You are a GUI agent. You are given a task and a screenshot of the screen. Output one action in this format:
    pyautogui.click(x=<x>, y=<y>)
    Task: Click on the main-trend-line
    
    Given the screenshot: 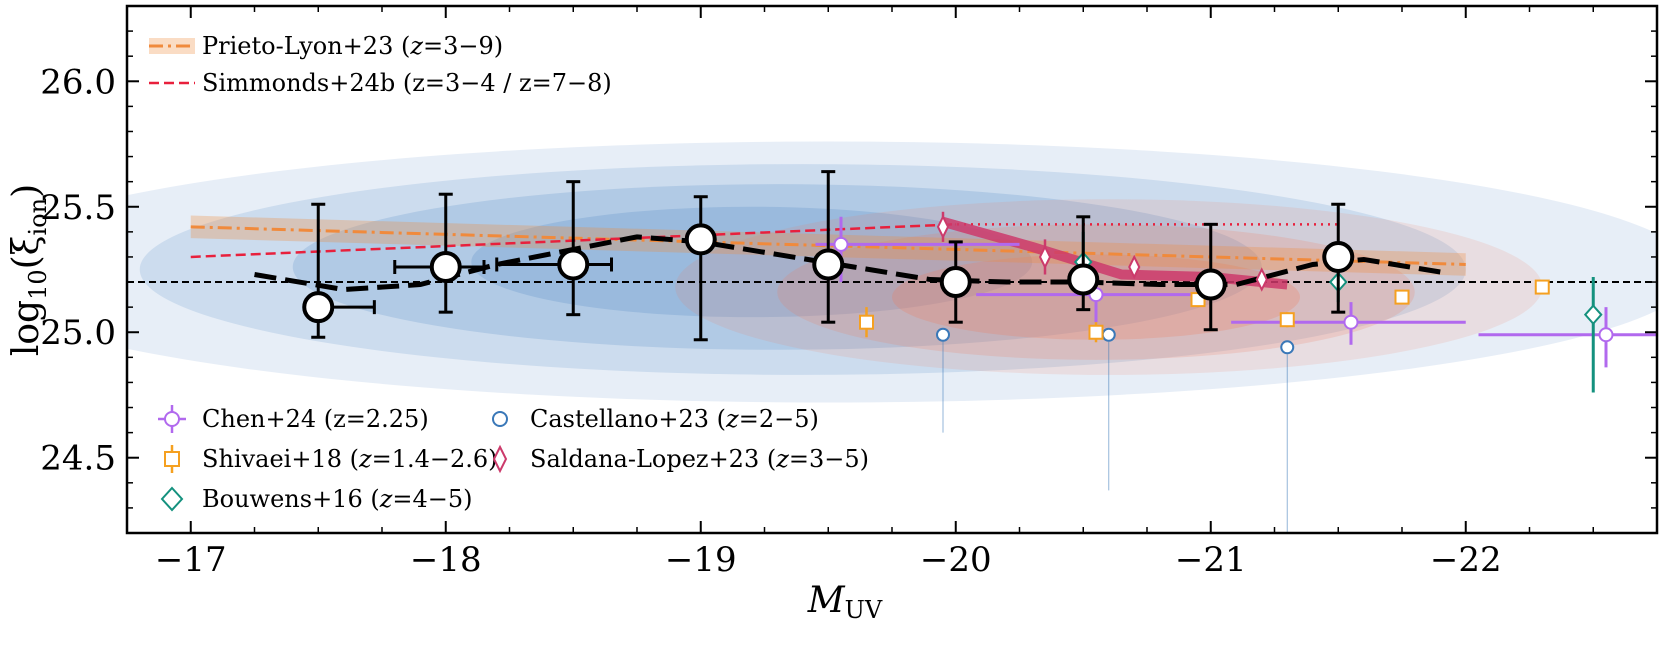 What is the action you would take?
    pyautogui.click(x=847, y=263)
    